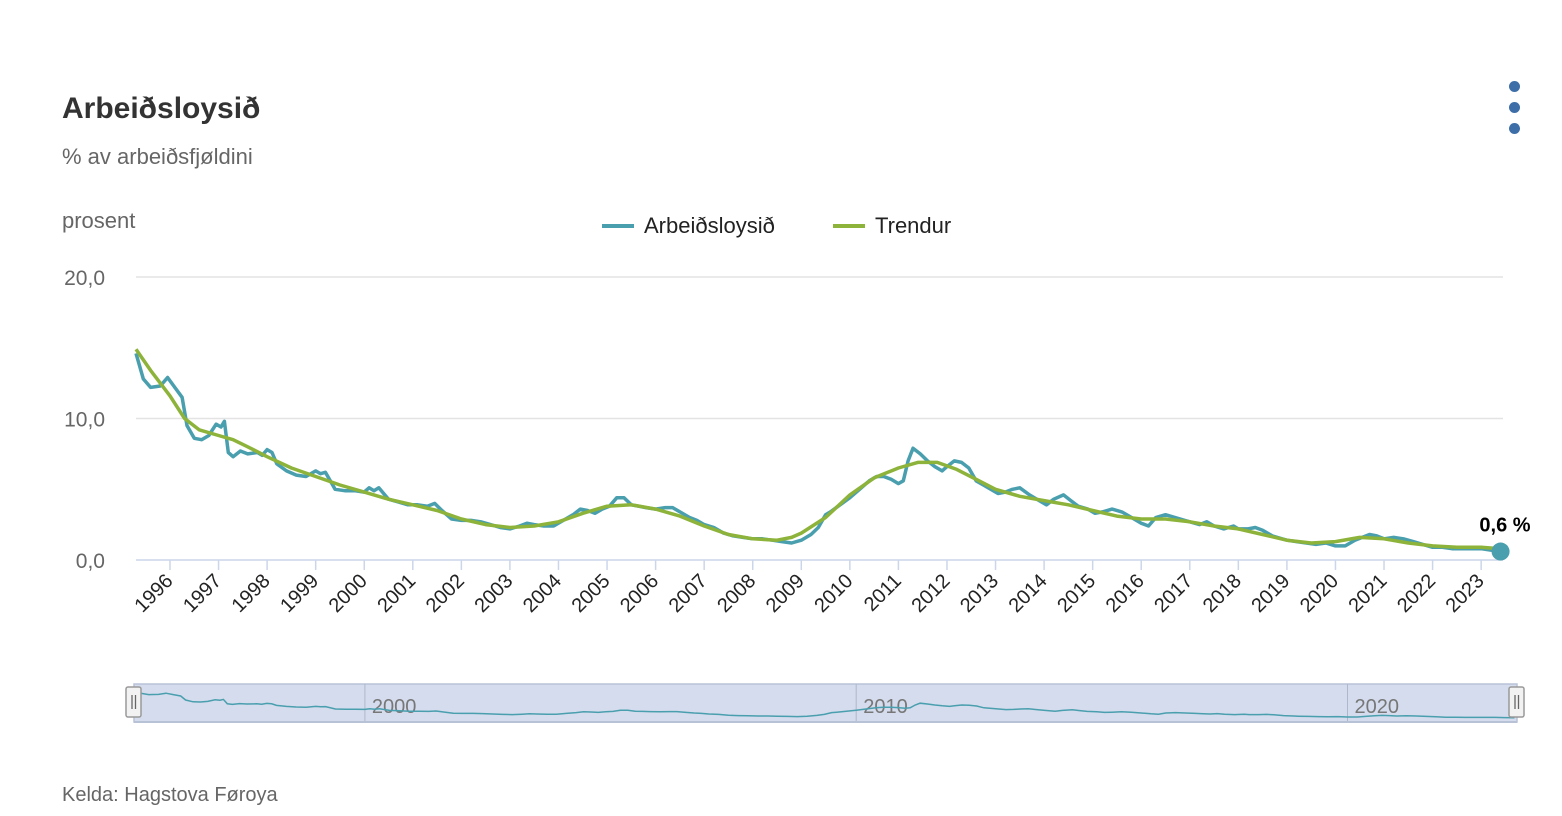  What do you see at coordinates (930, 593) in the screenshot?
I see `x-tick-label: 2012` at bounding box center [930, 593].